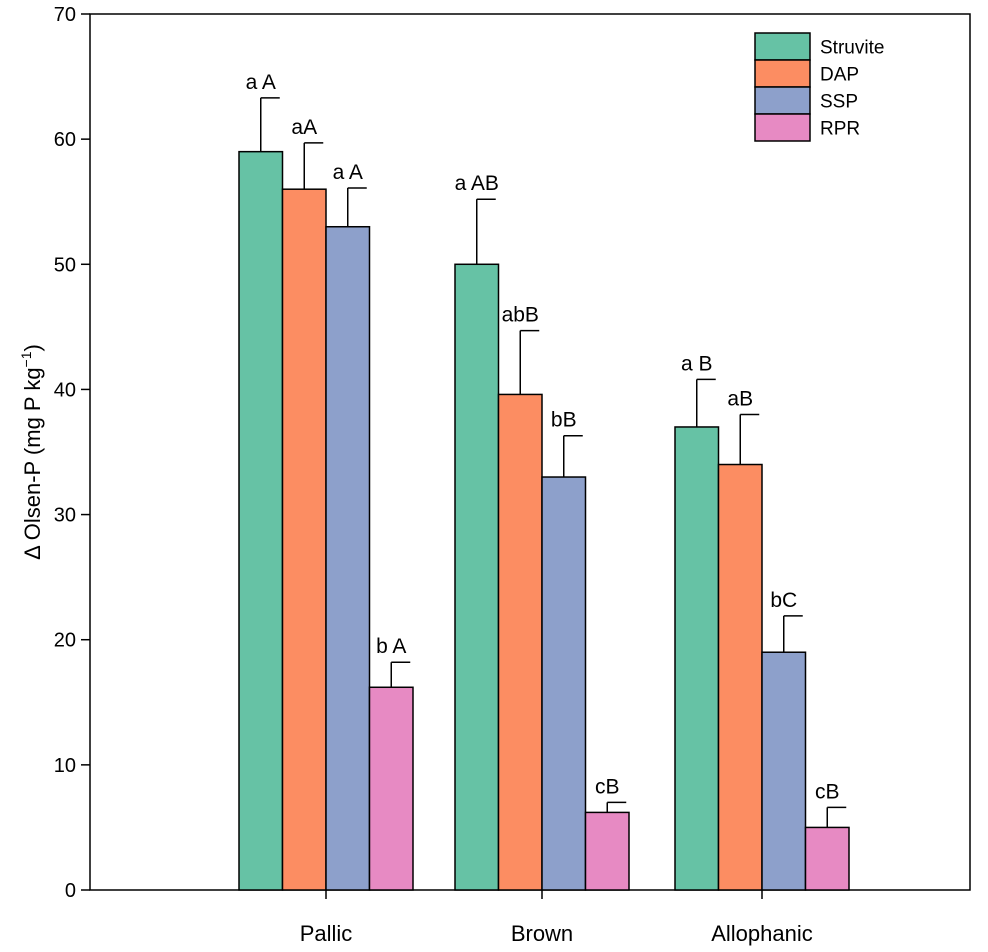 The width and height of the screenshot is (988, 952). What do you see at coordinates (740, 398) in the screenshot?
I see `data-label: aB` at bounding box center [740, 398].